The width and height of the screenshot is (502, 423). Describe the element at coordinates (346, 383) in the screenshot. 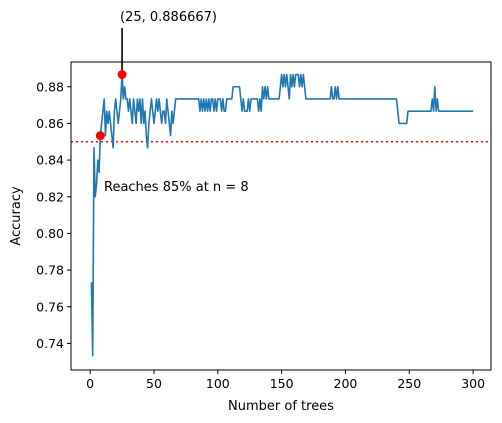

I see `x-tick-label: 200` at that location.